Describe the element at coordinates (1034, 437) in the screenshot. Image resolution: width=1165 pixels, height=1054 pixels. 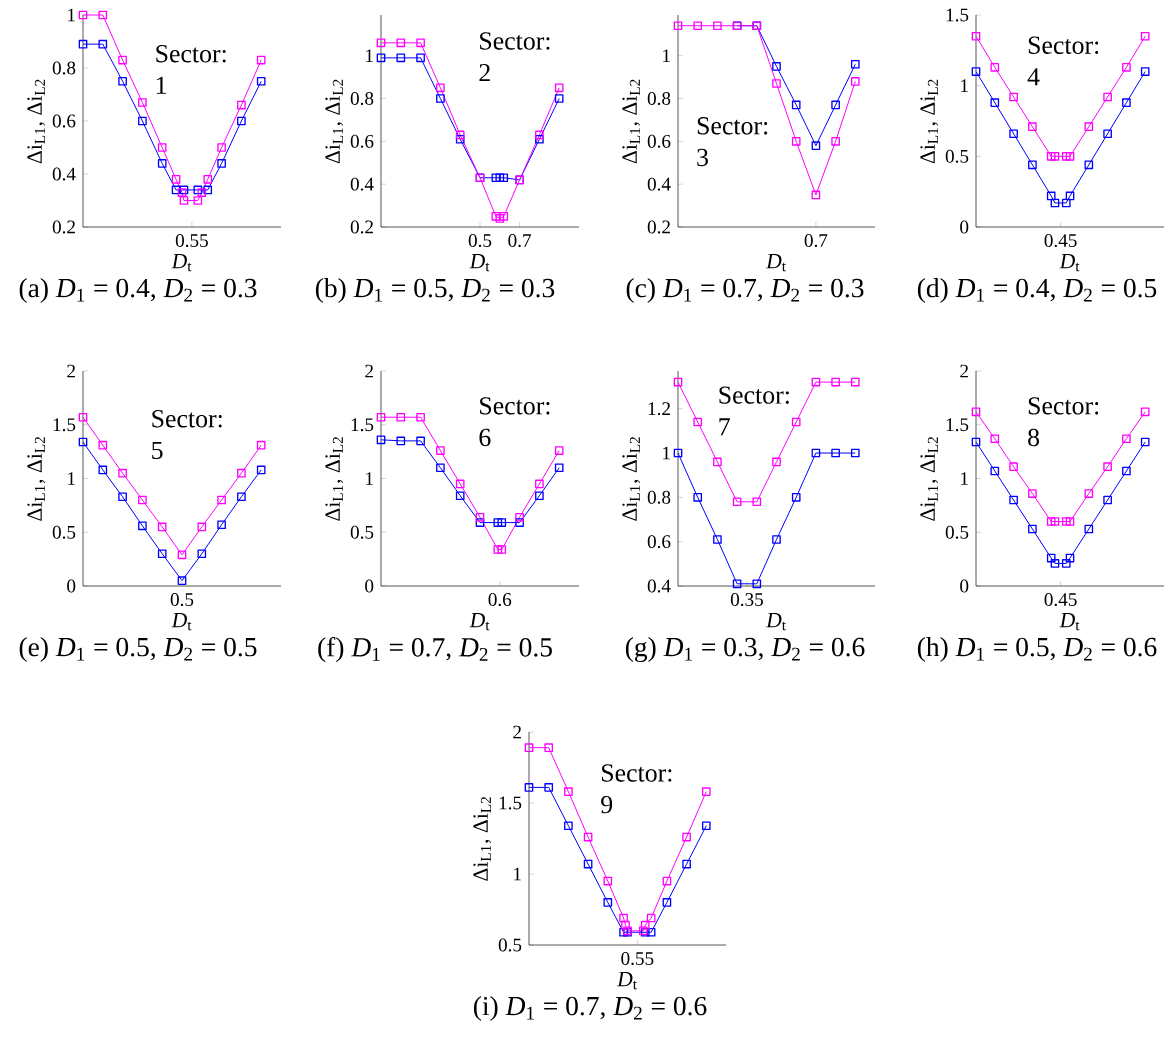
I see `annotation: 8` at that location.